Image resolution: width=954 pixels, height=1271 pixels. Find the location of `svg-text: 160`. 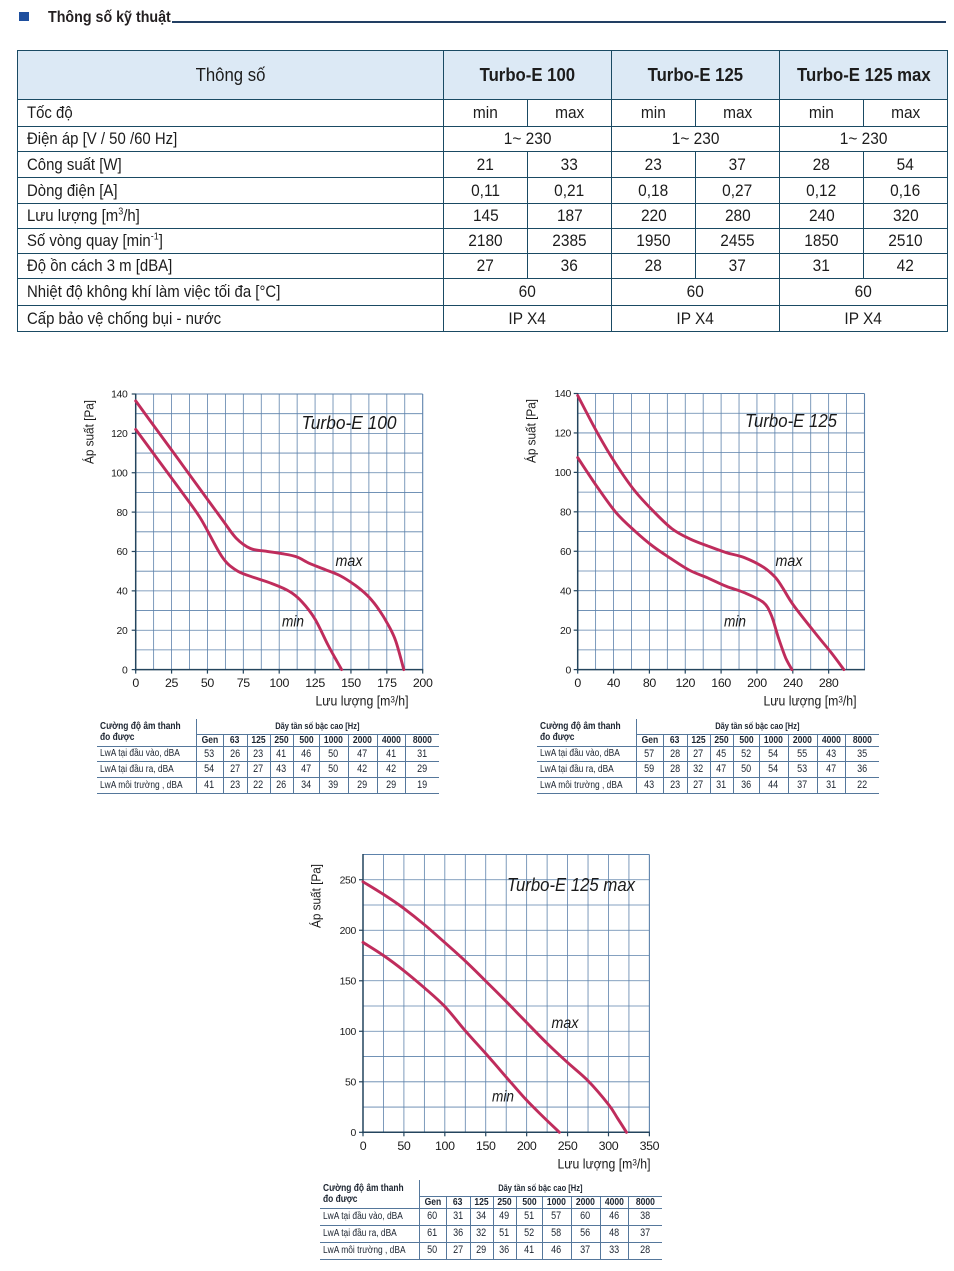

svg-text: 160 is located at coordinates (721, 683).